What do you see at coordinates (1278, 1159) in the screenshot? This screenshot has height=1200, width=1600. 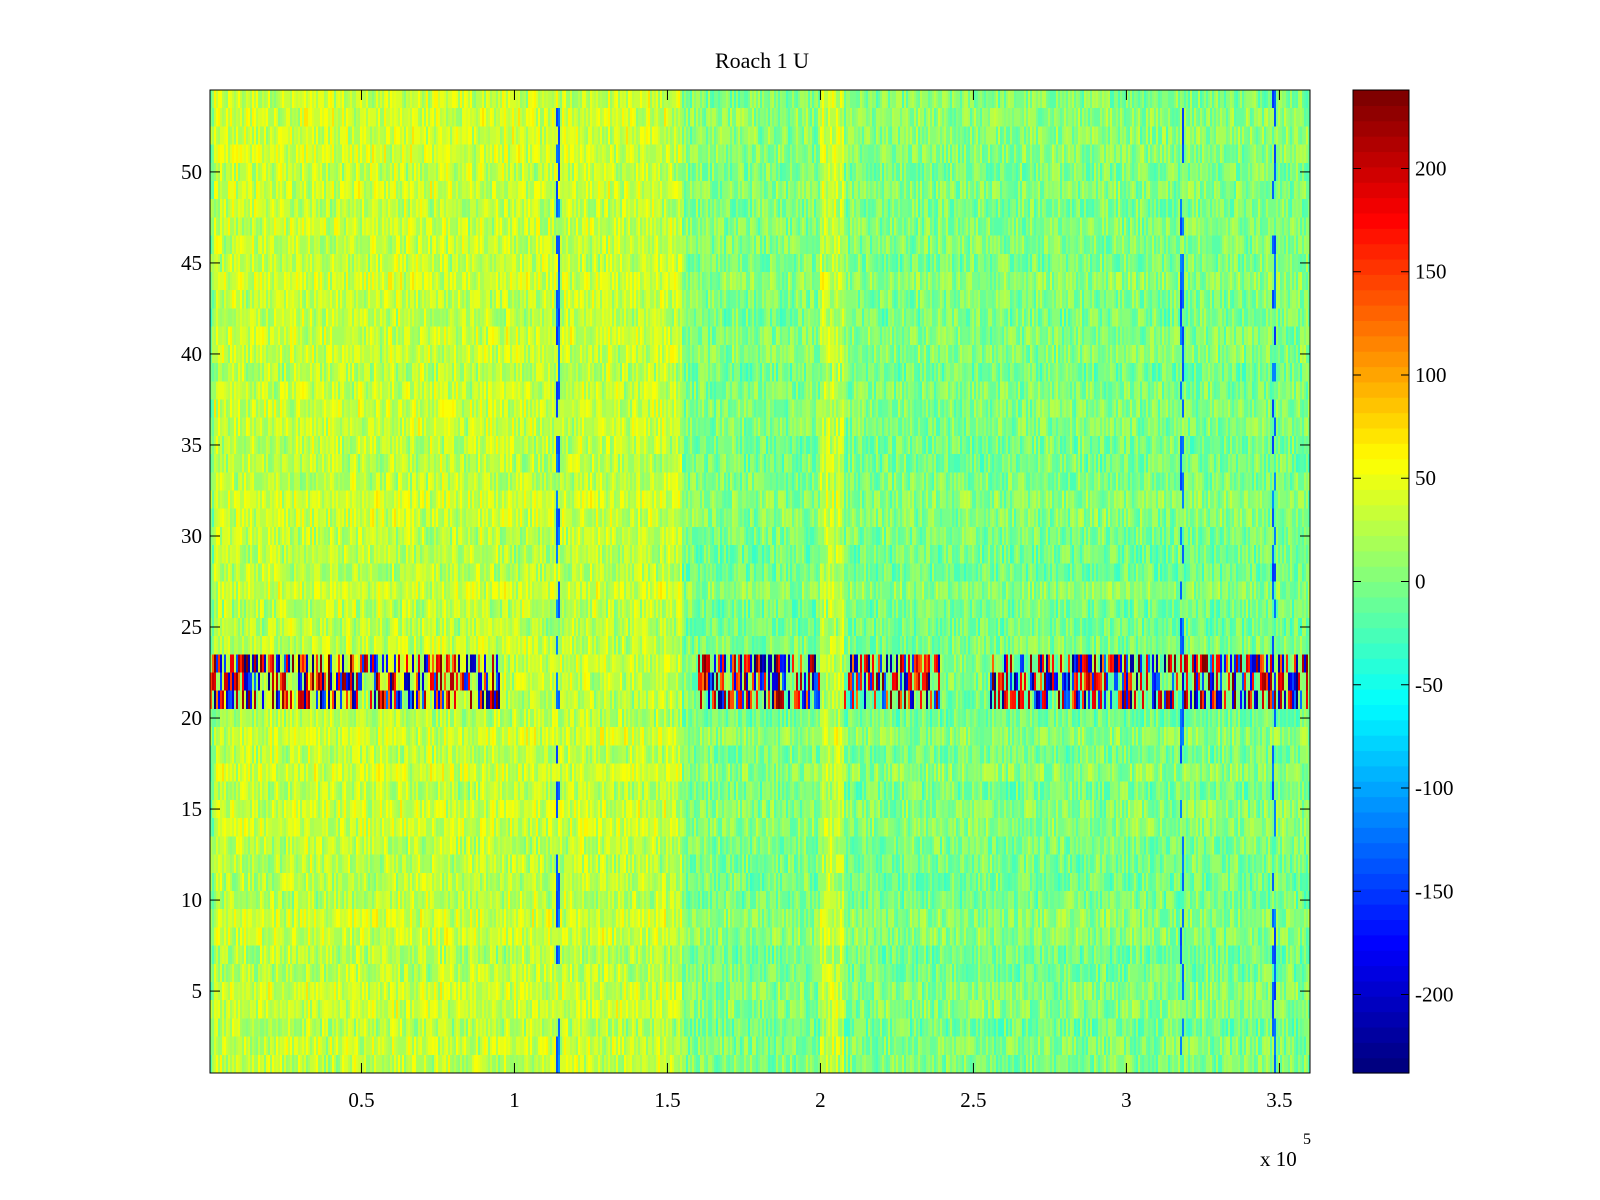 I see `x-exponent-label: x 10` at bounding box center [1278, 1159].